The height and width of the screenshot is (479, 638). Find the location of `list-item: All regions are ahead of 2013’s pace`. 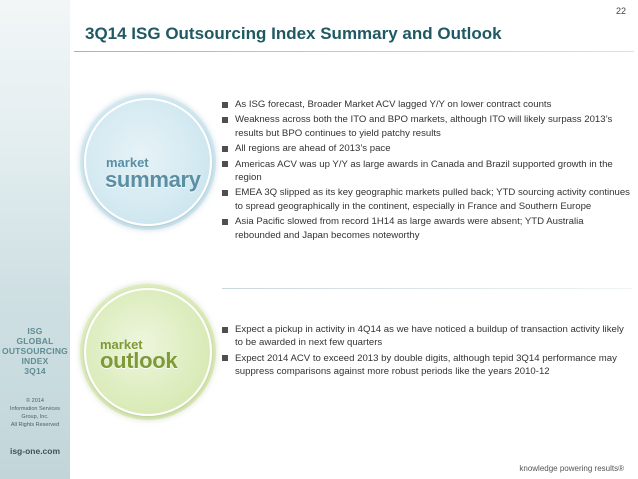

list-item: All regions are ahead of 2013’s pace is located at coordinates (426, 148).